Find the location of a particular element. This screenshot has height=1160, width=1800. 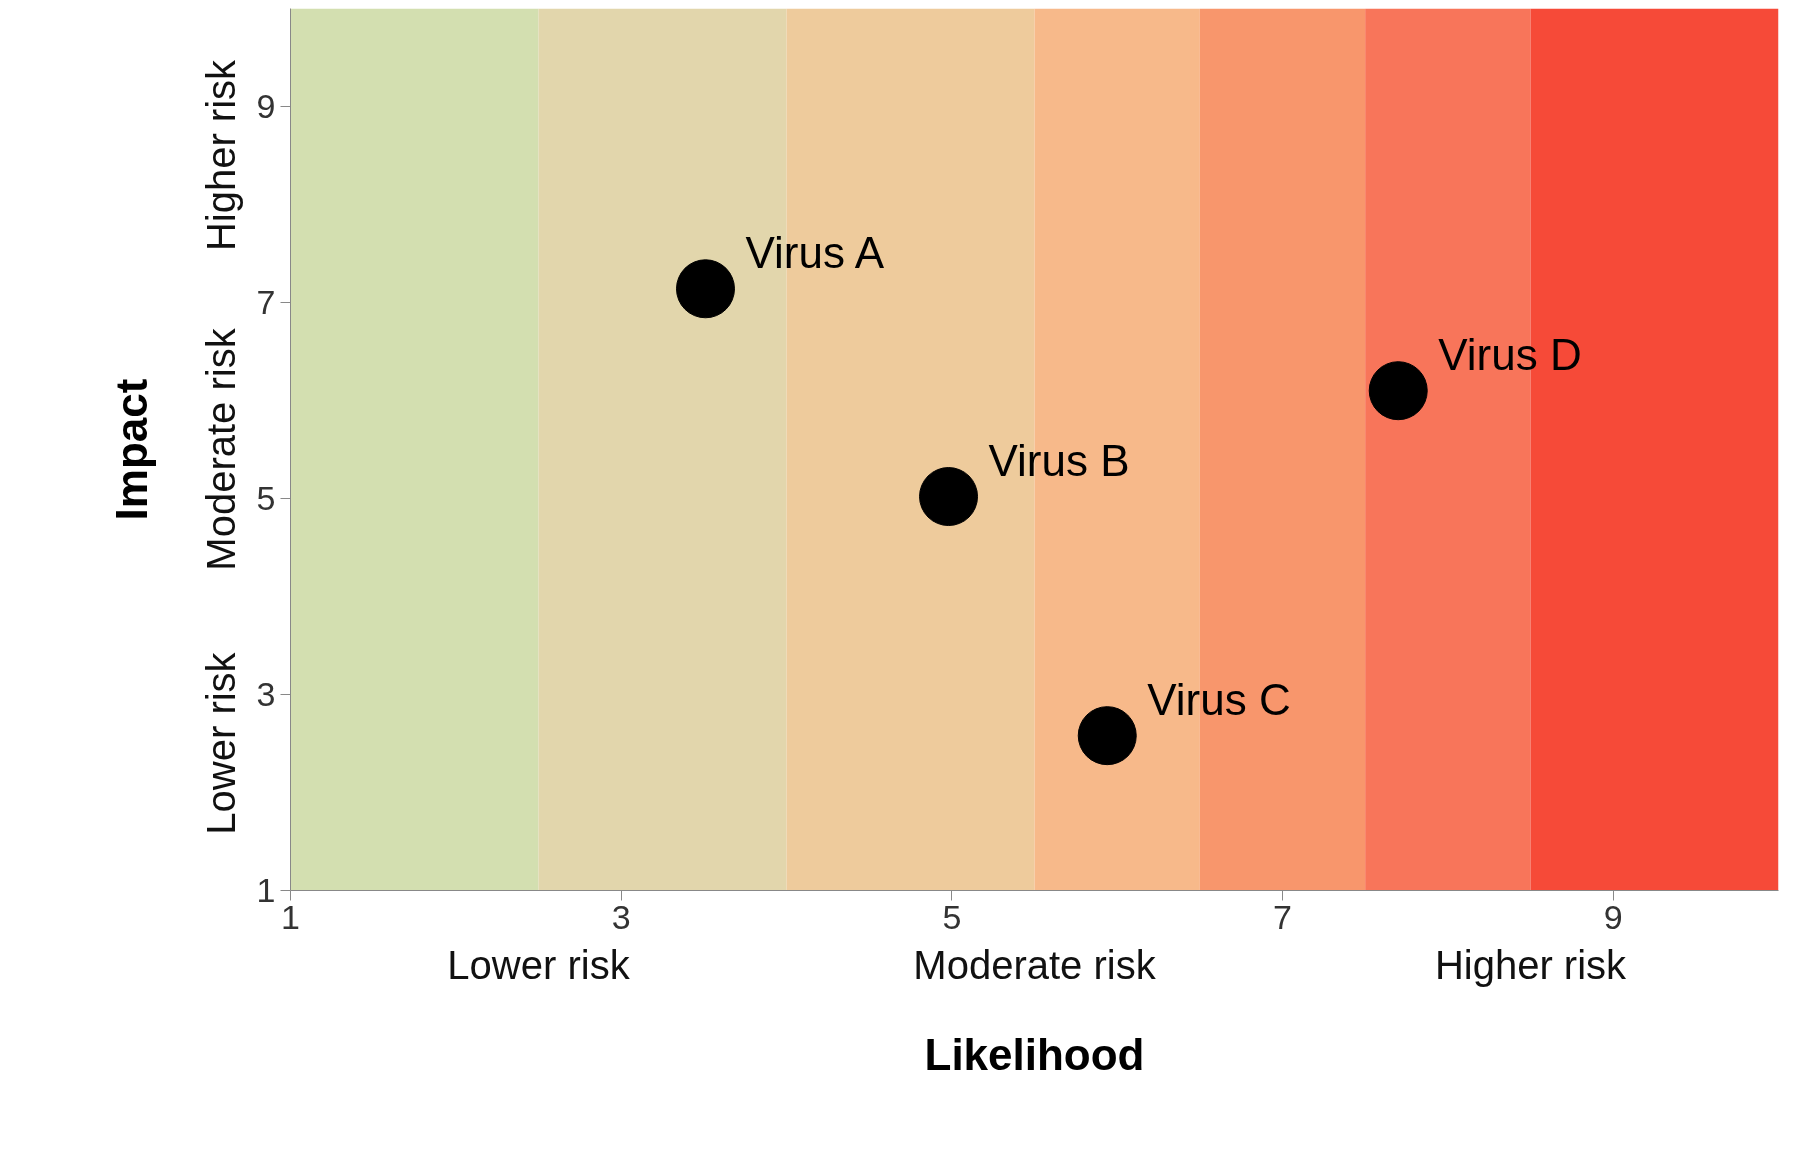

x-tick-label: 9 is located at coordinates (1613, 916).